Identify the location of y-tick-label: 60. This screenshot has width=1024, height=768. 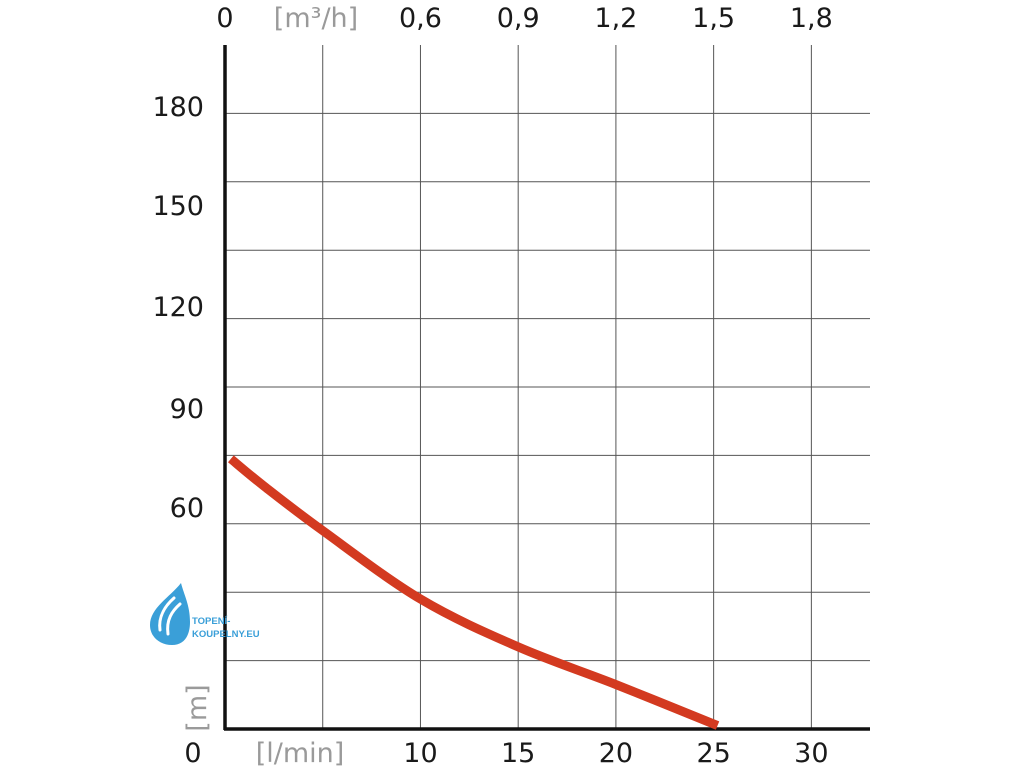
(187, 508).